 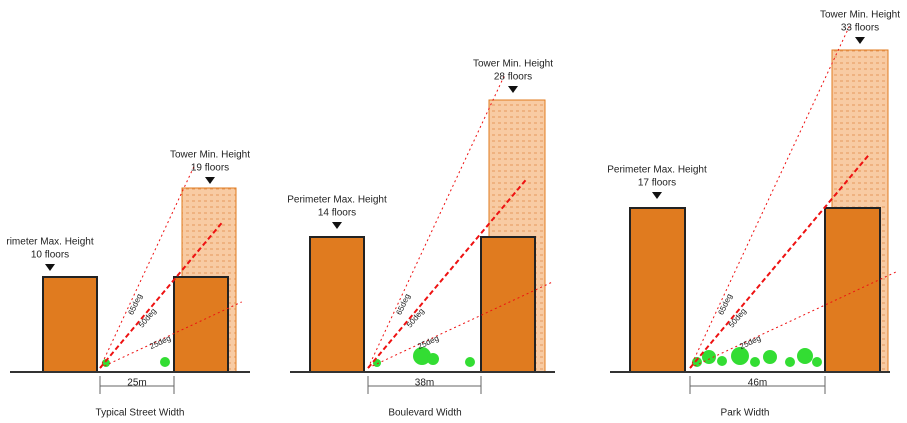 What do you see at coordinates (424, 413) in the screenshot?
I see `caption: Boulevard Width` at bounding box center [424, 413].